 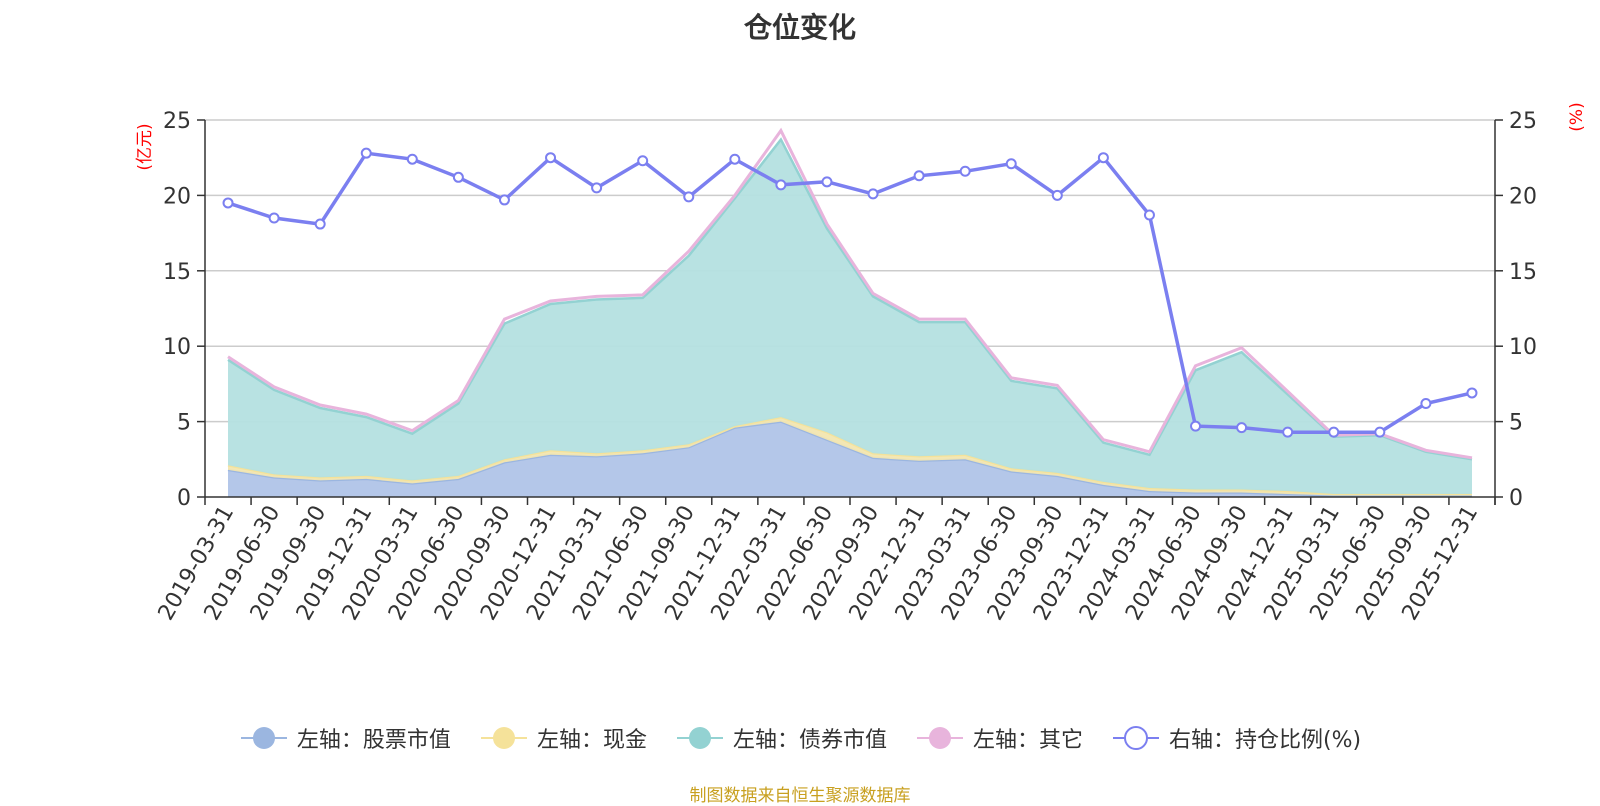 I want to click on legend-item: 左轴：其它, so click(x=999, y=738).